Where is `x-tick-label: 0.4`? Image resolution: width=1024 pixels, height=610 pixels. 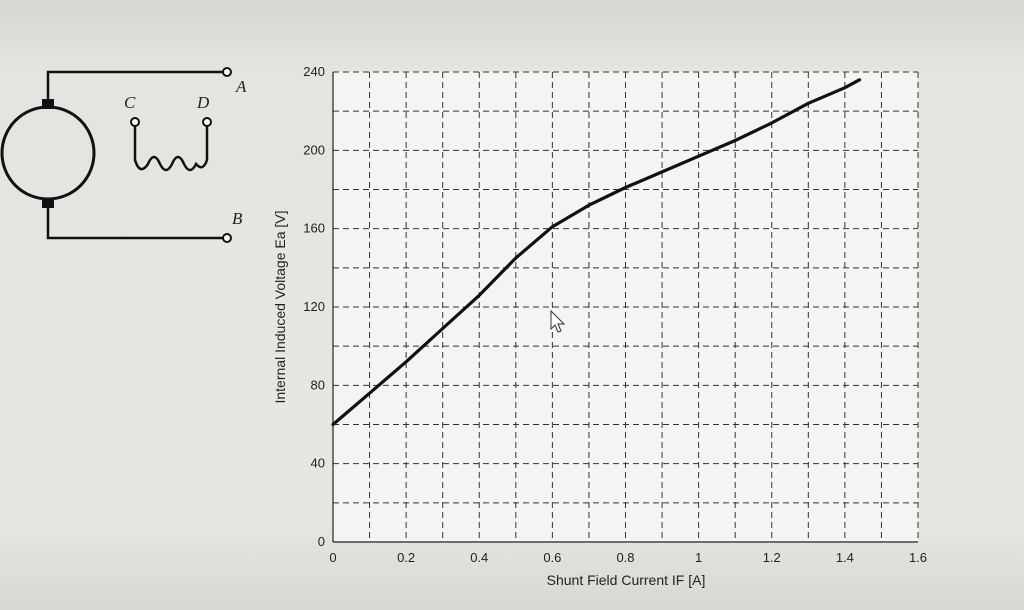 x-tick-label: 0.4 is located at coordinates (479, 557).